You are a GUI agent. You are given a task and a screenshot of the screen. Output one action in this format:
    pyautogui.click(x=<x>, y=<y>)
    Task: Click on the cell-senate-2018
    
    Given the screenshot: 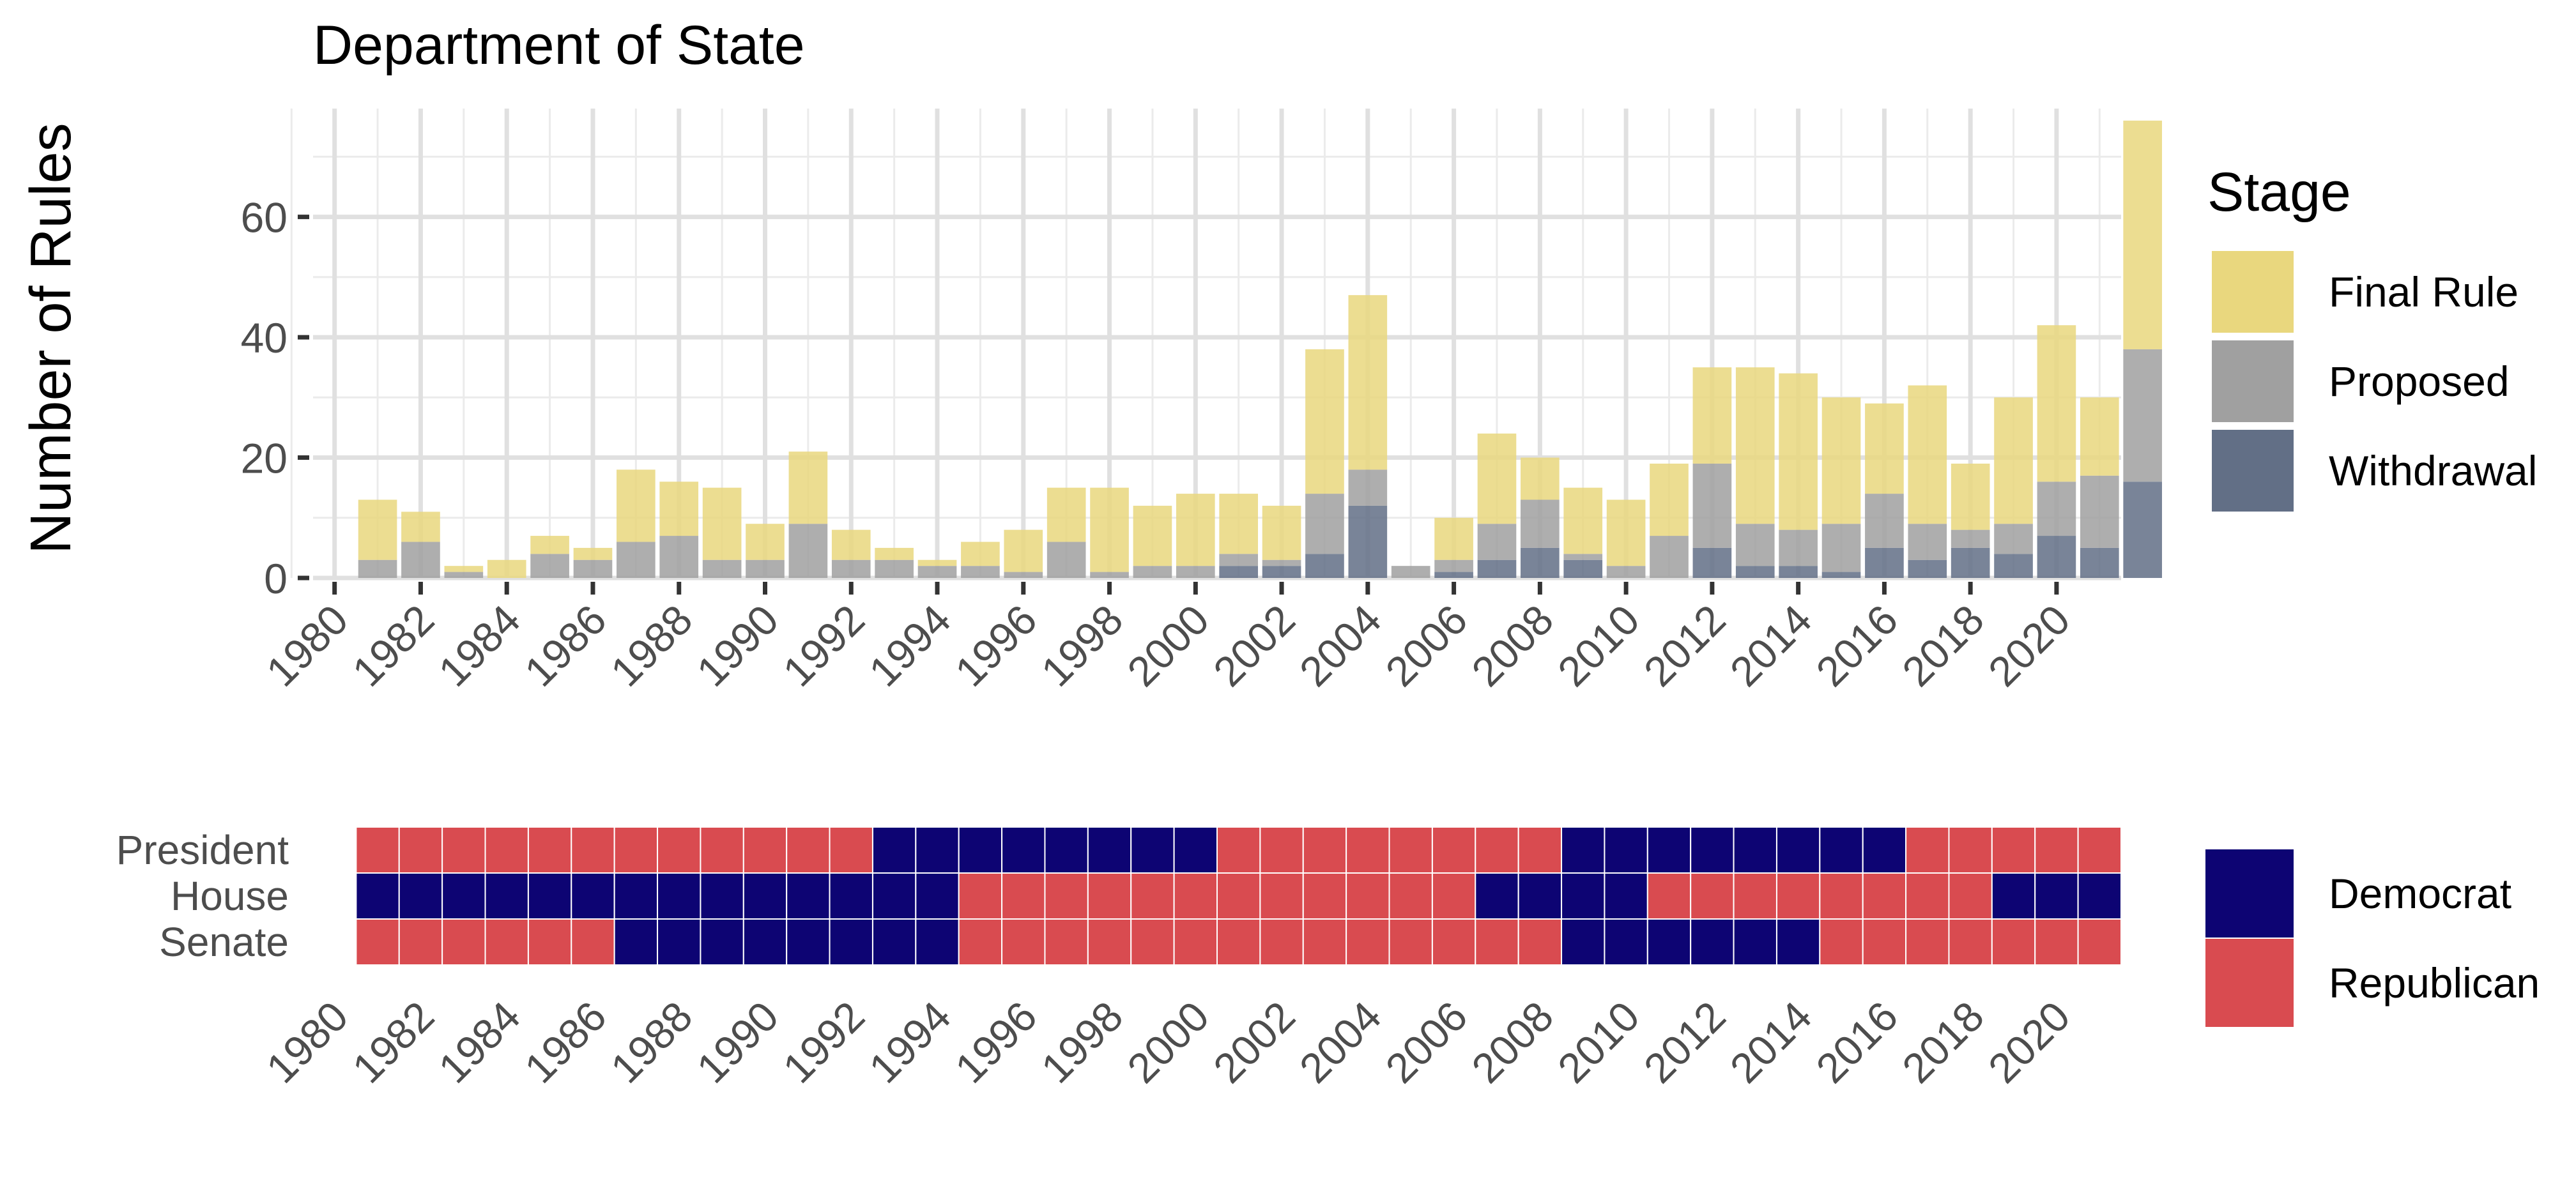 What is the action you would take?
    pyautogui.click(x=1970, y=942)
    